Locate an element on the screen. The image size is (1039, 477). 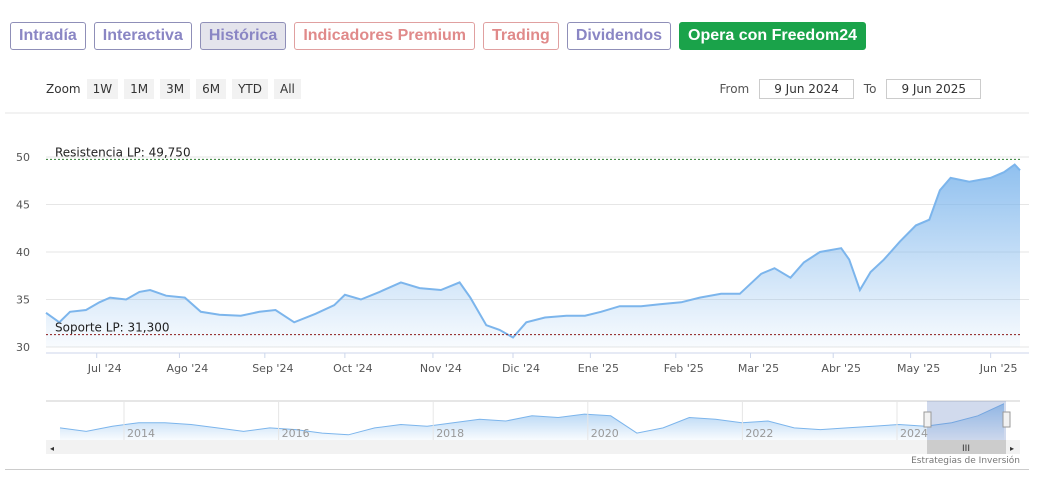
tab-trading: Trading is located at coordinates (521, 36).